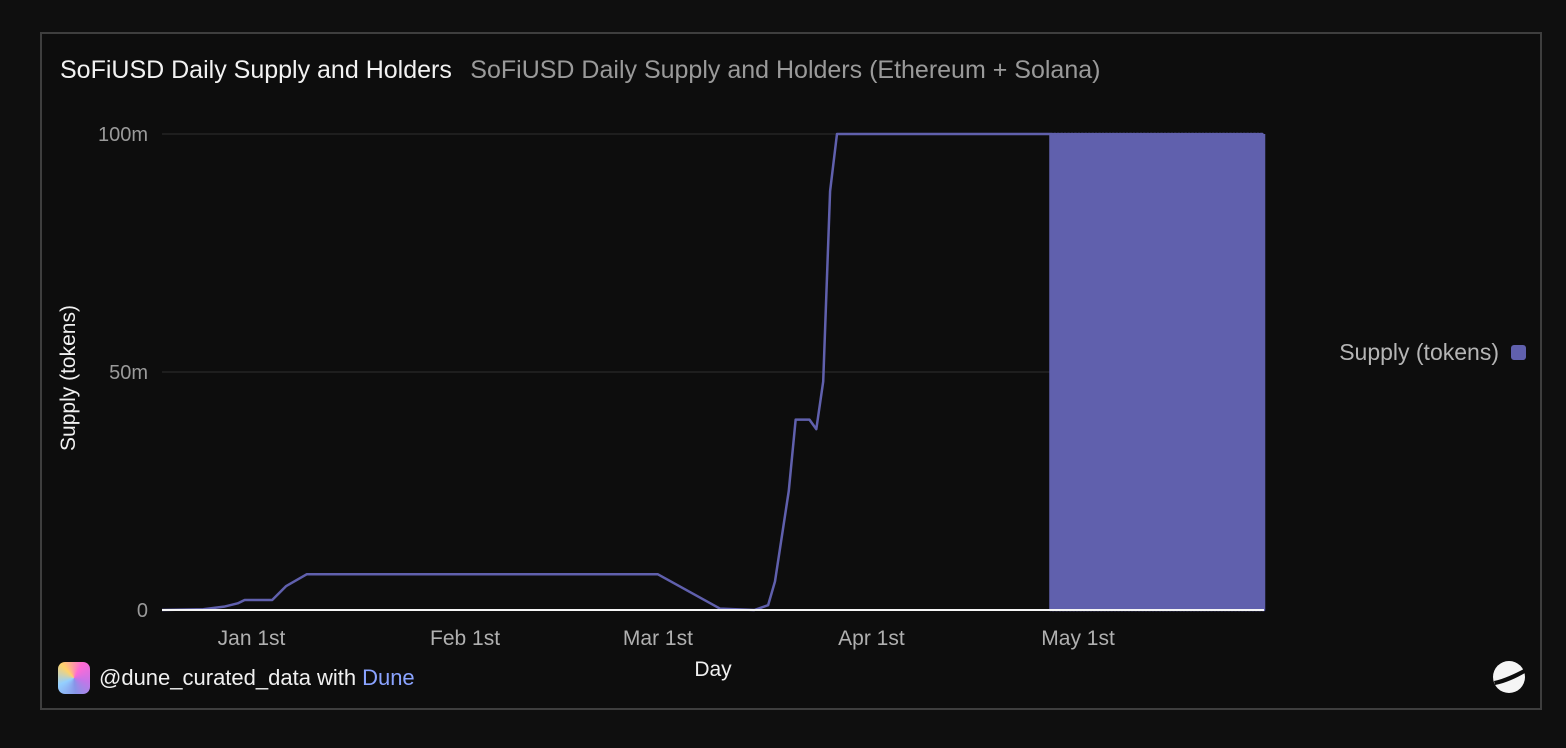  What do you see at coordinates (658, 638) in the screenshot?
I see `x-tick-label: Mar 1st` at bounding box center [658, 638].